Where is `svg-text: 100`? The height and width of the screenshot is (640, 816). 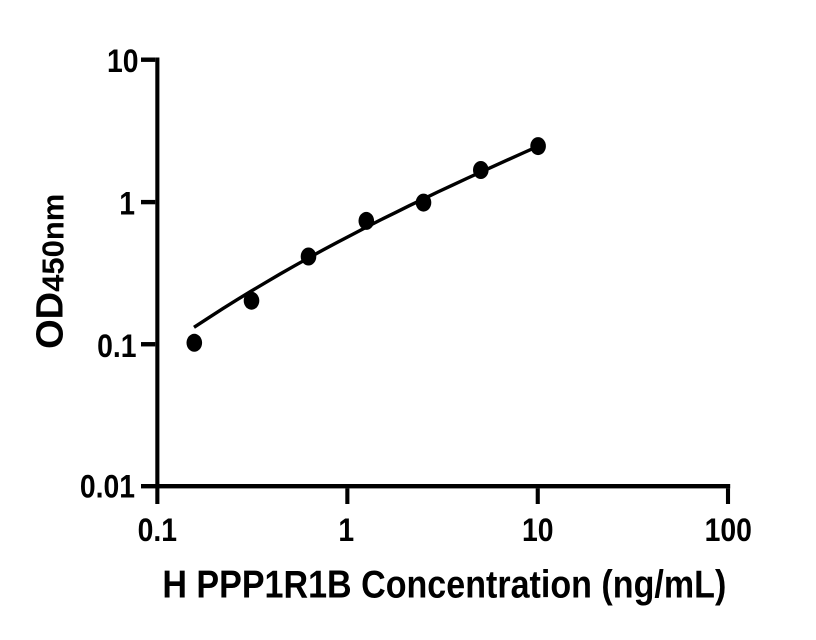 svg-text: 100 is located at coordinates (728, 530).